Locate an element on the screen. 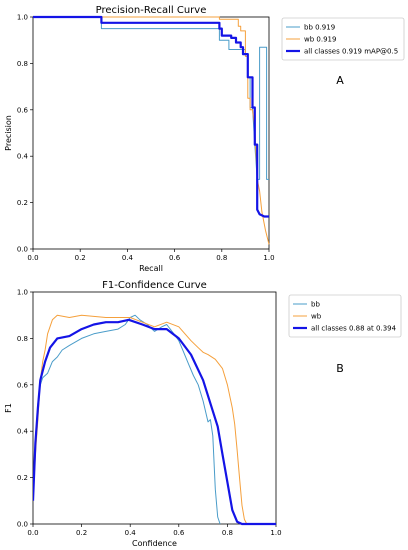 This screenshot has height=550, width=408. chart-title: Precision-Recall Curve is located at coordinates (151, 10).